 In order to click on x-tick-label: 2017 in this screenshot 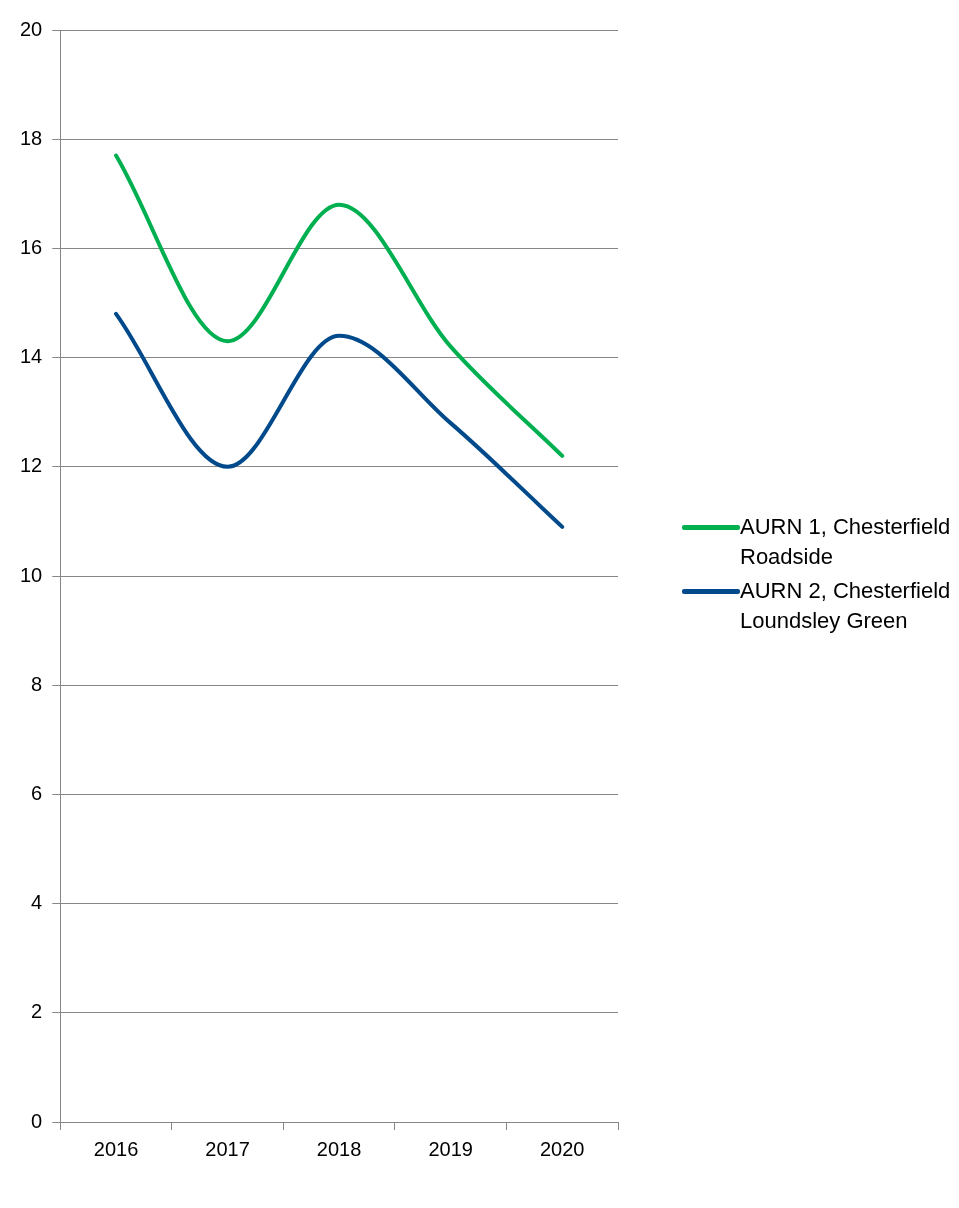, I will do `click(227, 1148)`.